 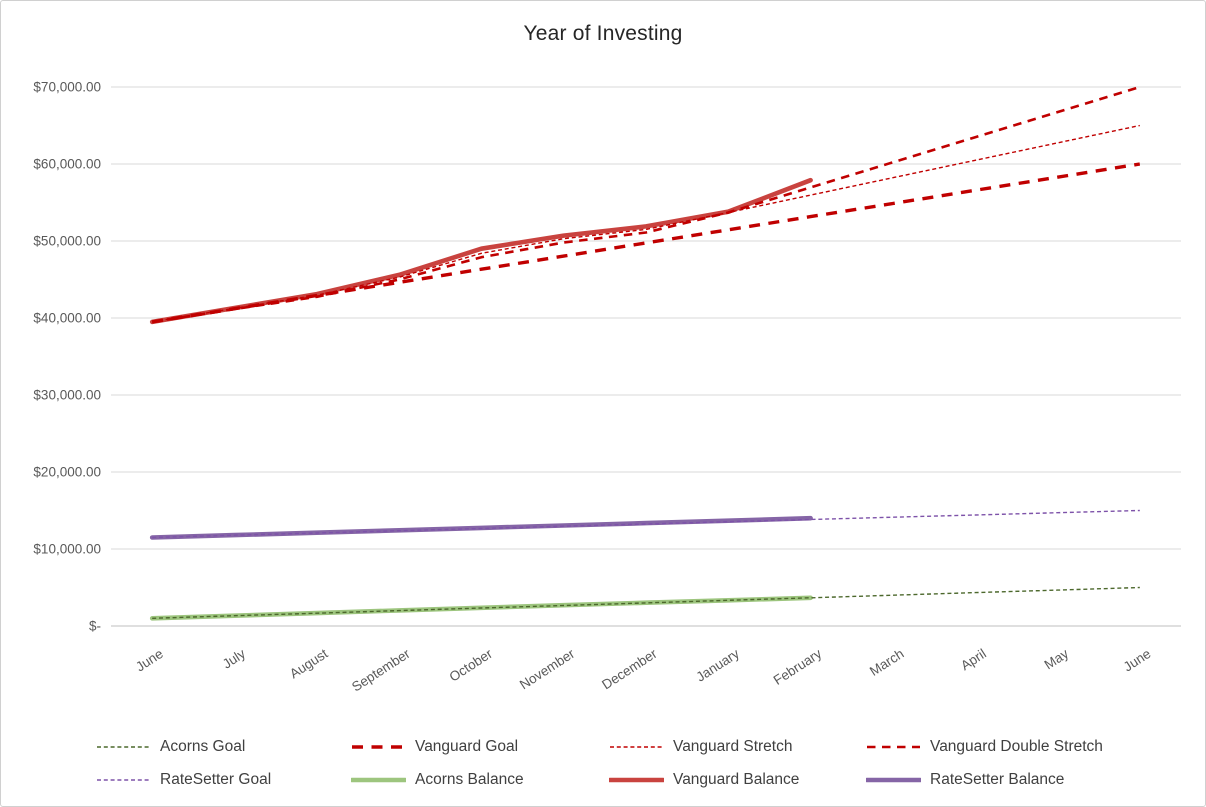 I want to click on series-line-acorns-goal, so click(x=646, y=602).